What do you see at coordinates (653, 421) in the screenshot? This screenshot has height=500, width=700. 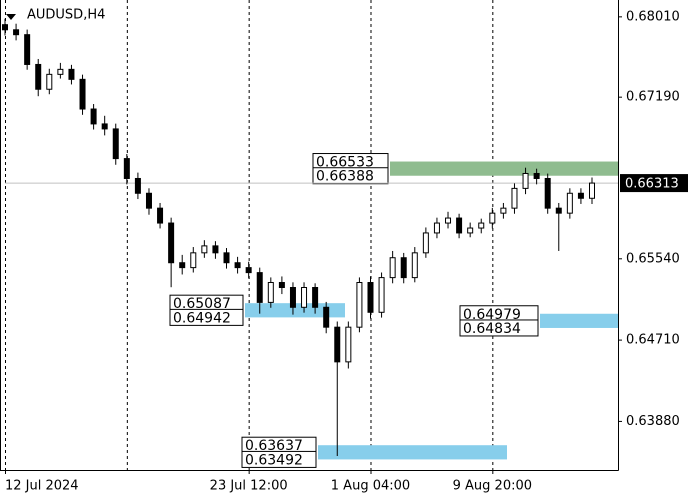 I see `y-tick-label: 0.63880` at bounding box center [653, 421].